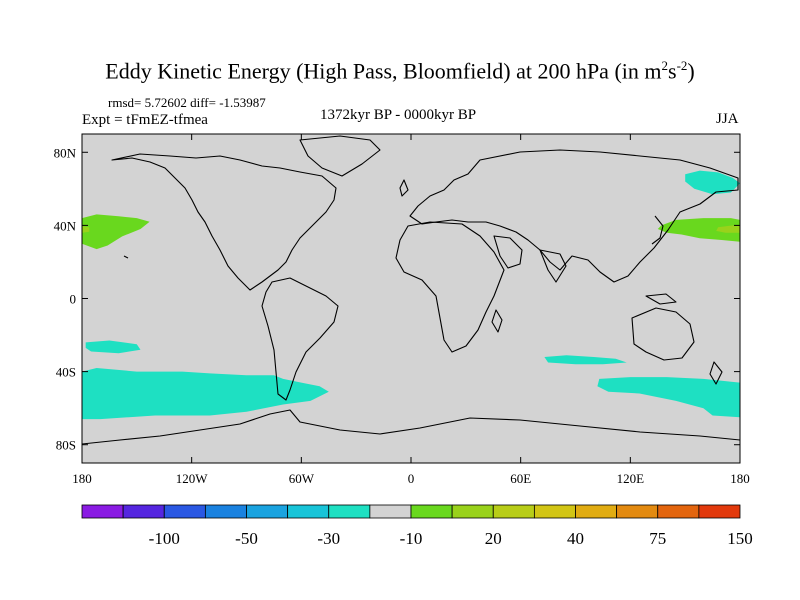 This screenshot has height=600, width=800. What do you see at coordinates (411, 427) in the screenshot?
I see `coastline-antarctica` at bounding box center [411, 427].